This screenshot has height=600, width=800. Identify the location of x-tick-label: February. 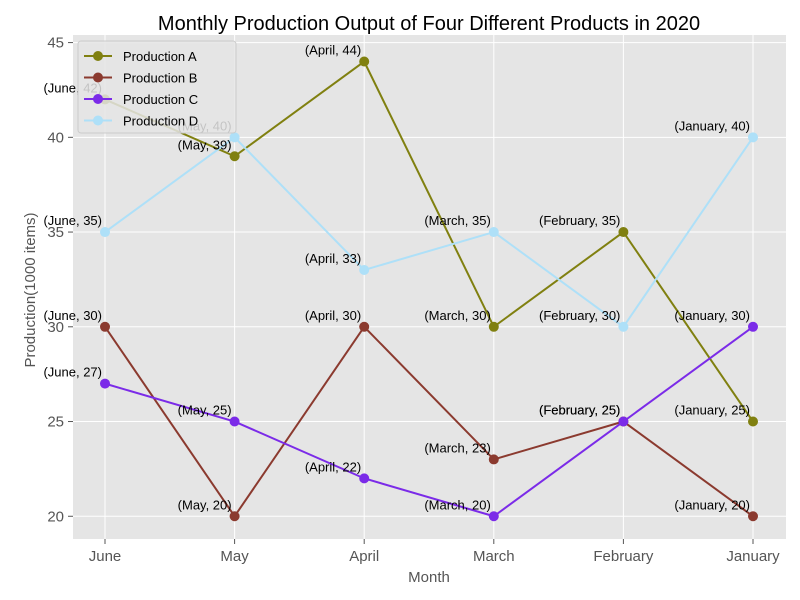
(623, 556).